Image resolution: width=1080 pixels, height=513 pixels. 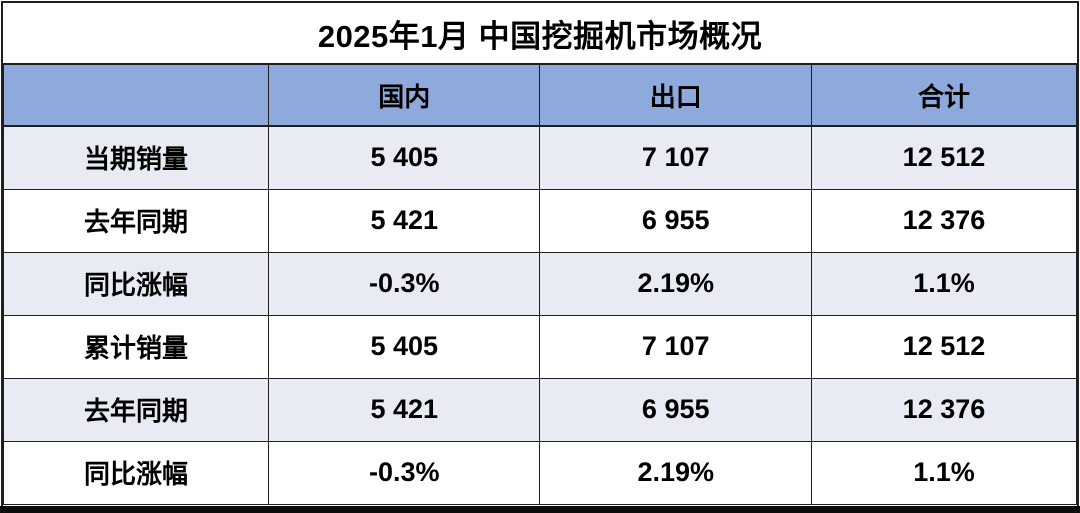 I want to click on column-header-export: 出口, so click(x=675, y=95).